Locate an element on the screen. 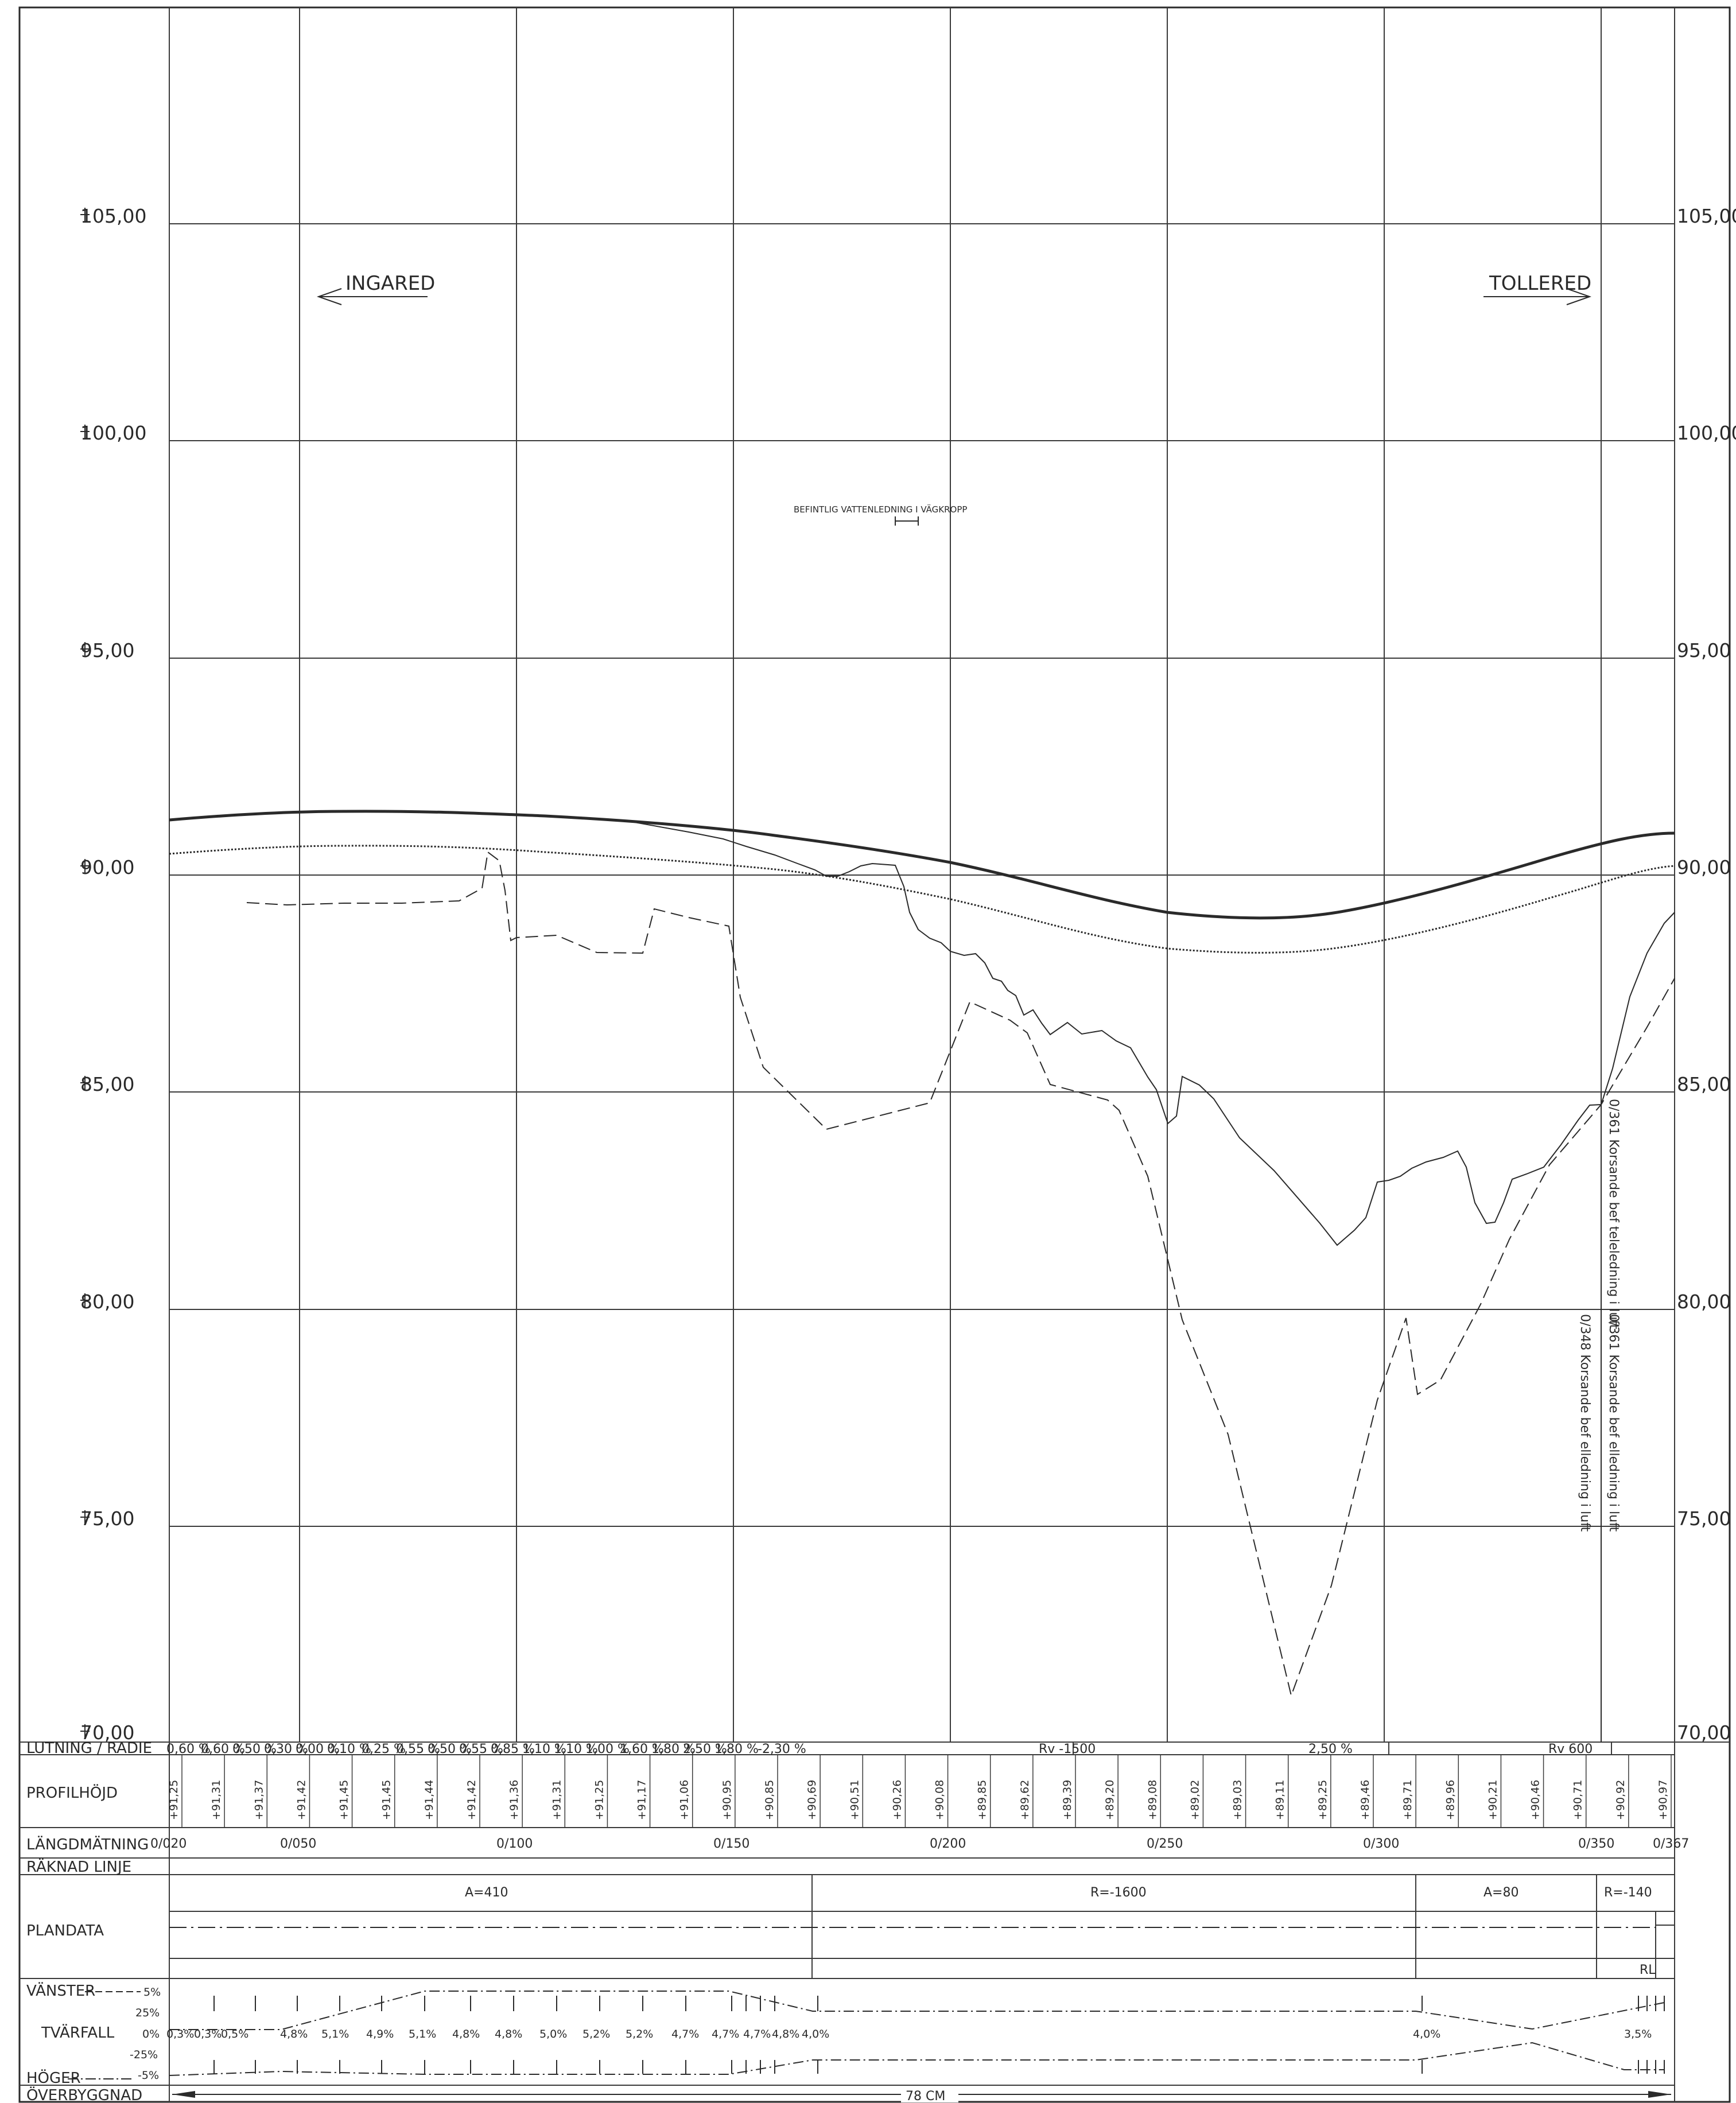  plandata-r-1600: R=-1600 is located at coordinates (1118, 1893).